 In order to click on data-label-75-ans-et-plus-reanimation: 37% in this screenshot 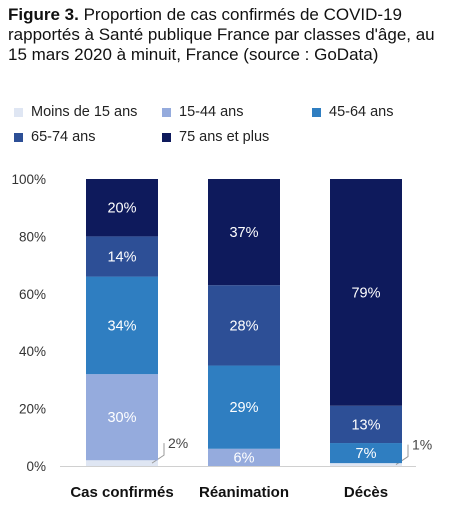, I will do `click(243, 233)`.